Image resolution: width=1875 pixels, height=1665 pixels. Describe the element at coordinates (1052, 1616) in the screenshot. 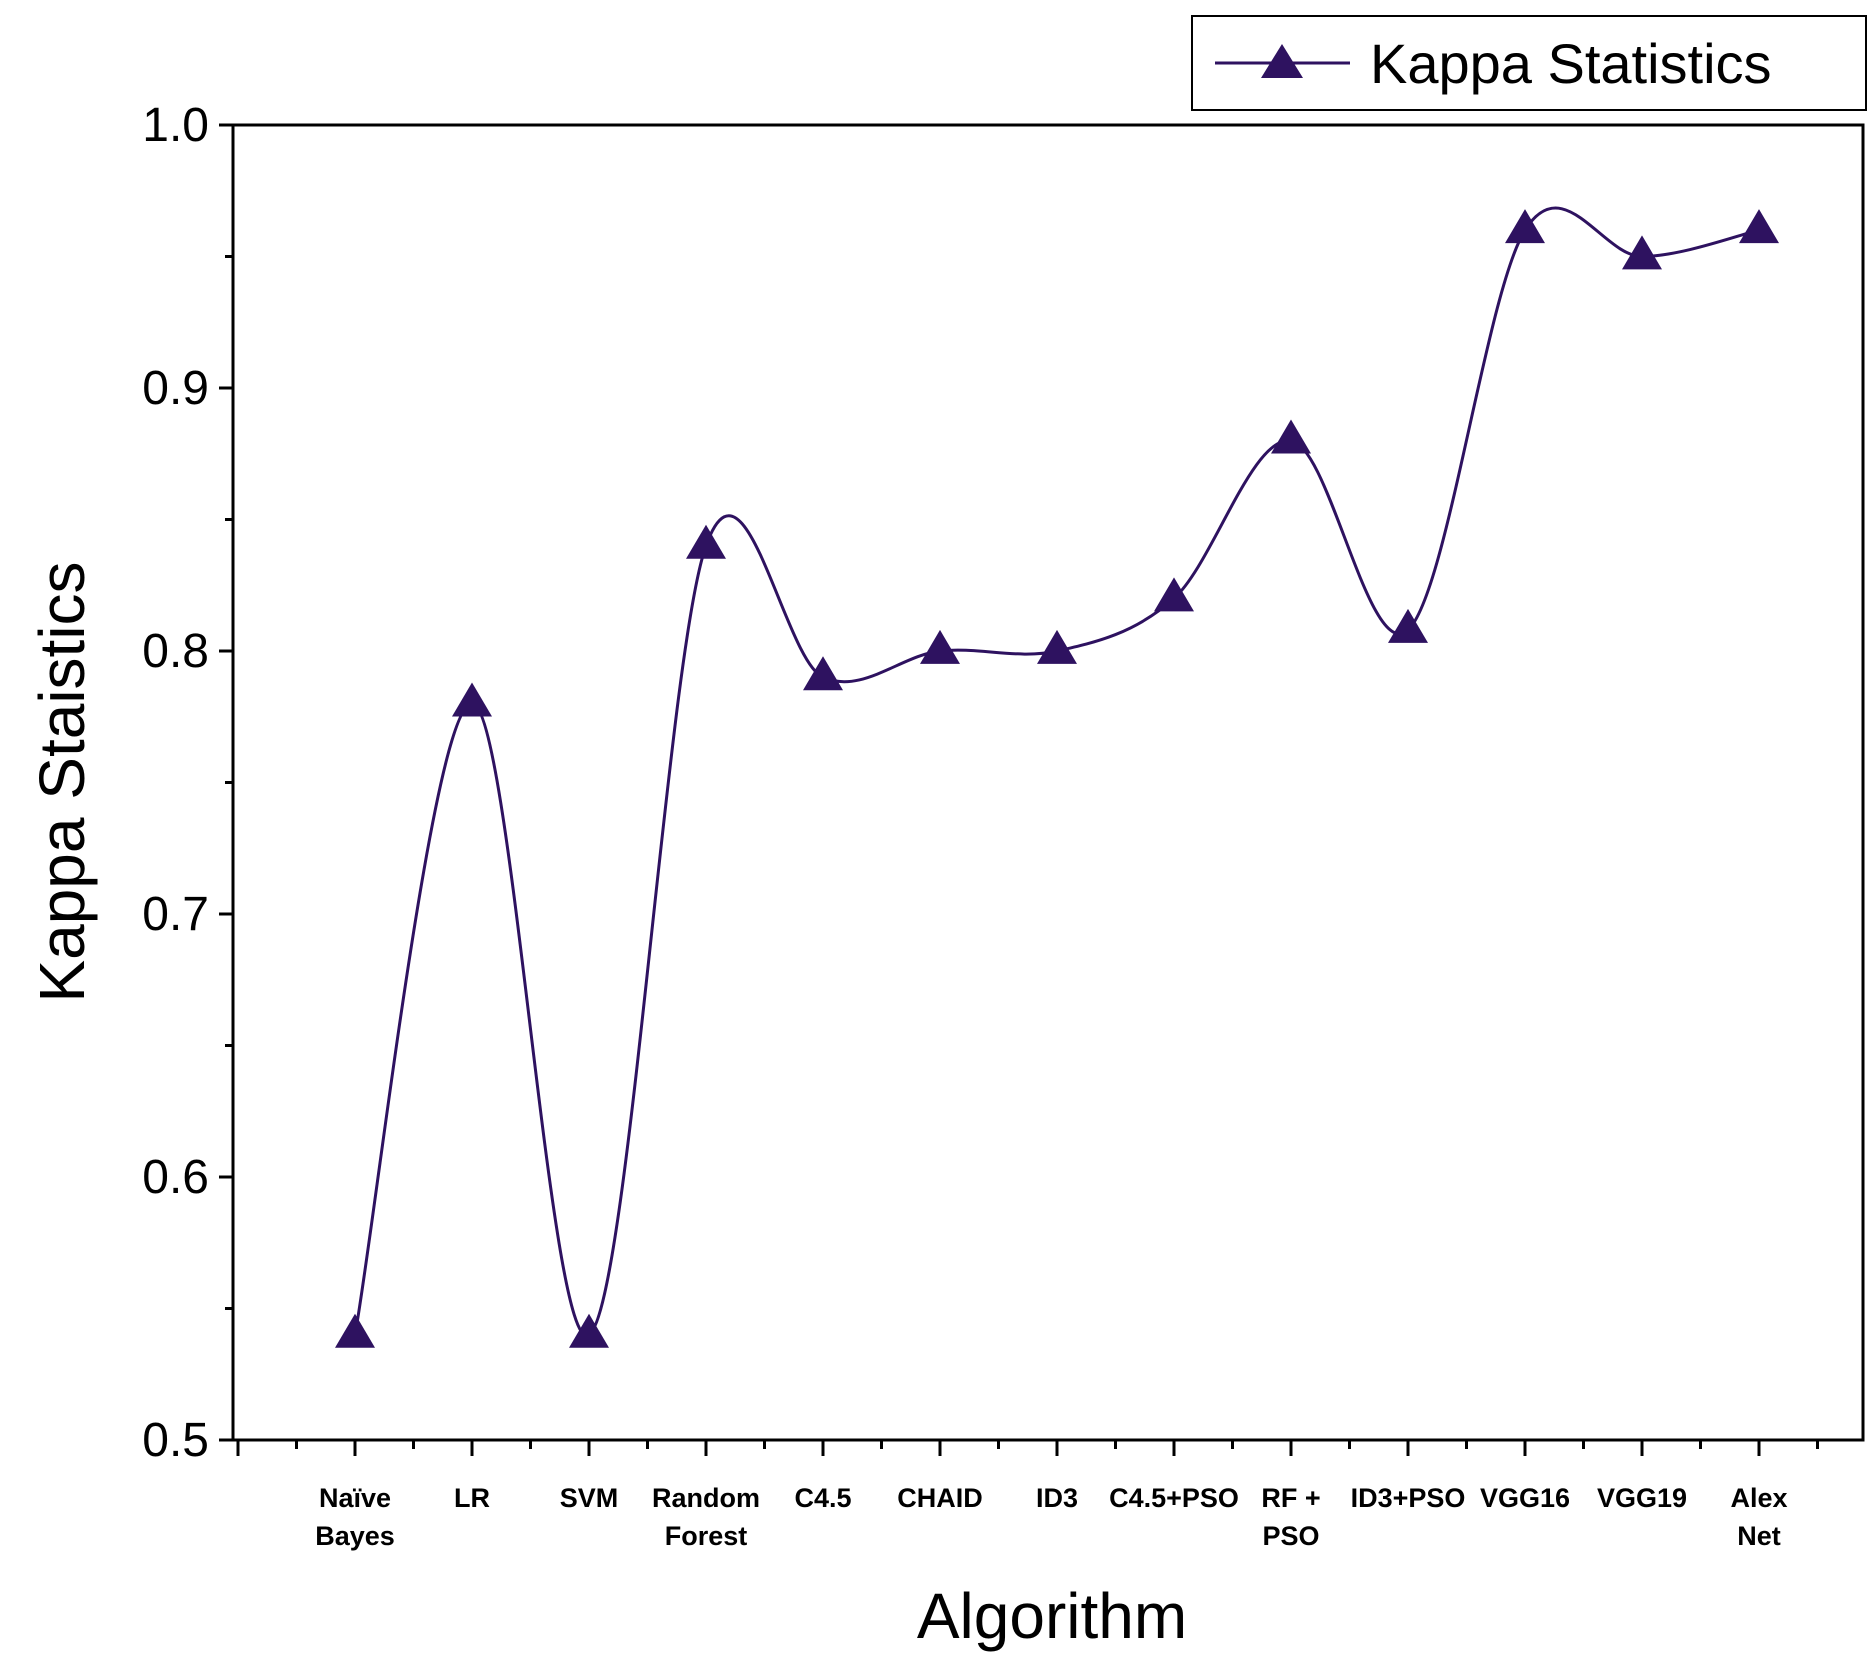

I see `x-axis-title: Algorithm` at that location.